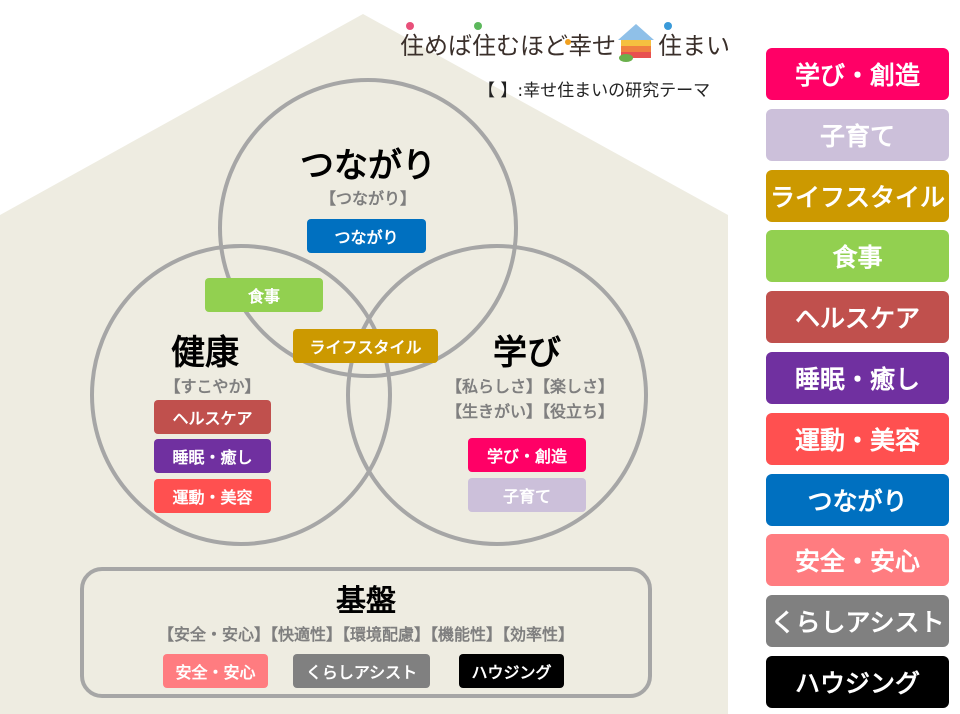  What do you see at coordinates (636, 43) in the screenshot?
I see `house-logo-icon` at bounding box center [636, 43].